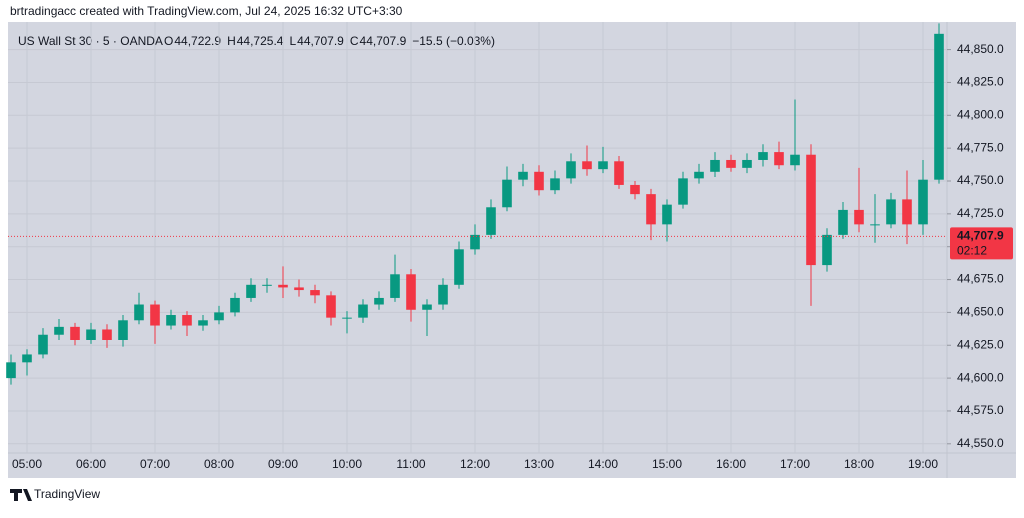 This screenshot has width=1024, height=518. Describe the element at coordinates (980, 213) in the screenshot. I see `y-tick-label: 44,725.0` at that location.